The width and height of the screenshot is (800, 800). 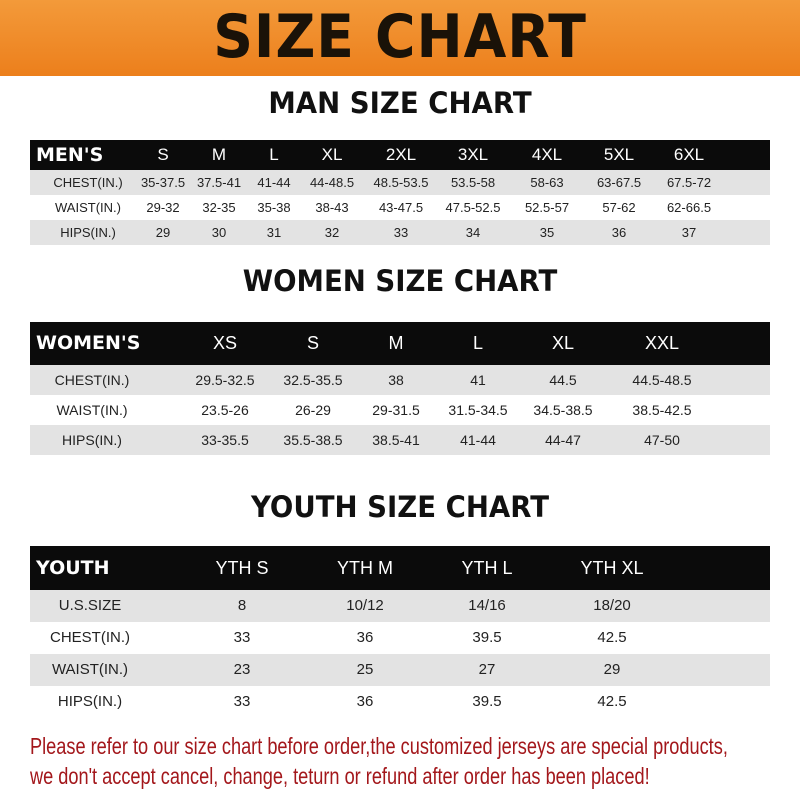 I want to click on table-cell: 30, so click(x=219, y=232).